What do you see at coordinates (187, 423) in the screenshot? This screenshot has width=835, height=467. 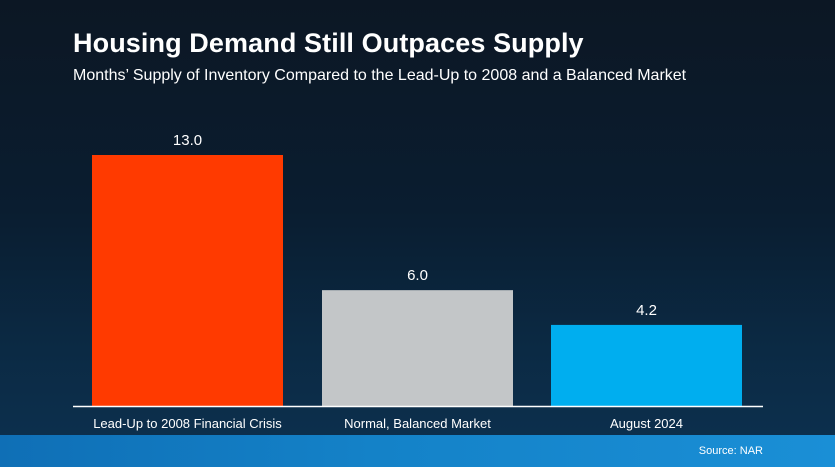 I see `category-label-1: Lead-Up to 2008 Financial Crisis` at bounding box center [187, 423].